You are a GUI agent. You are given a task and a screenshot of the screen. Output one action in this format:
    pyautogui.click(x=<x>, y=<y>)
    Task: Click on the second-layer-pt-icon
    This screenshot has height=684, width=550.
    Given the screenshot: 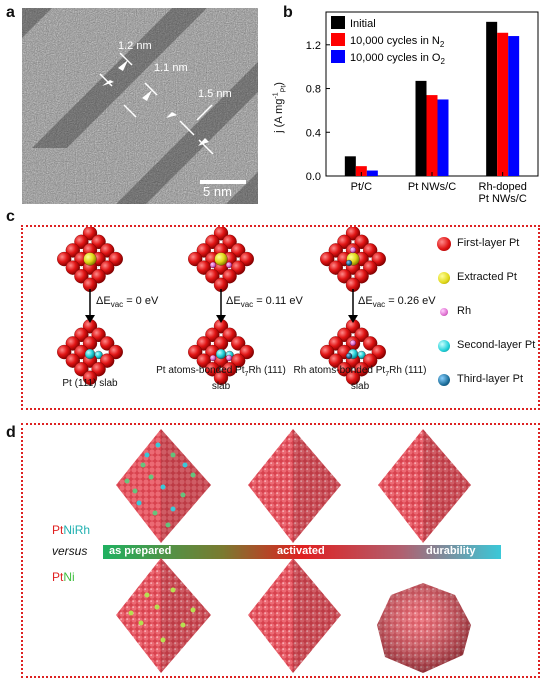 What is the action you would take?
    pyautogui.click(x=444, y=346)
    